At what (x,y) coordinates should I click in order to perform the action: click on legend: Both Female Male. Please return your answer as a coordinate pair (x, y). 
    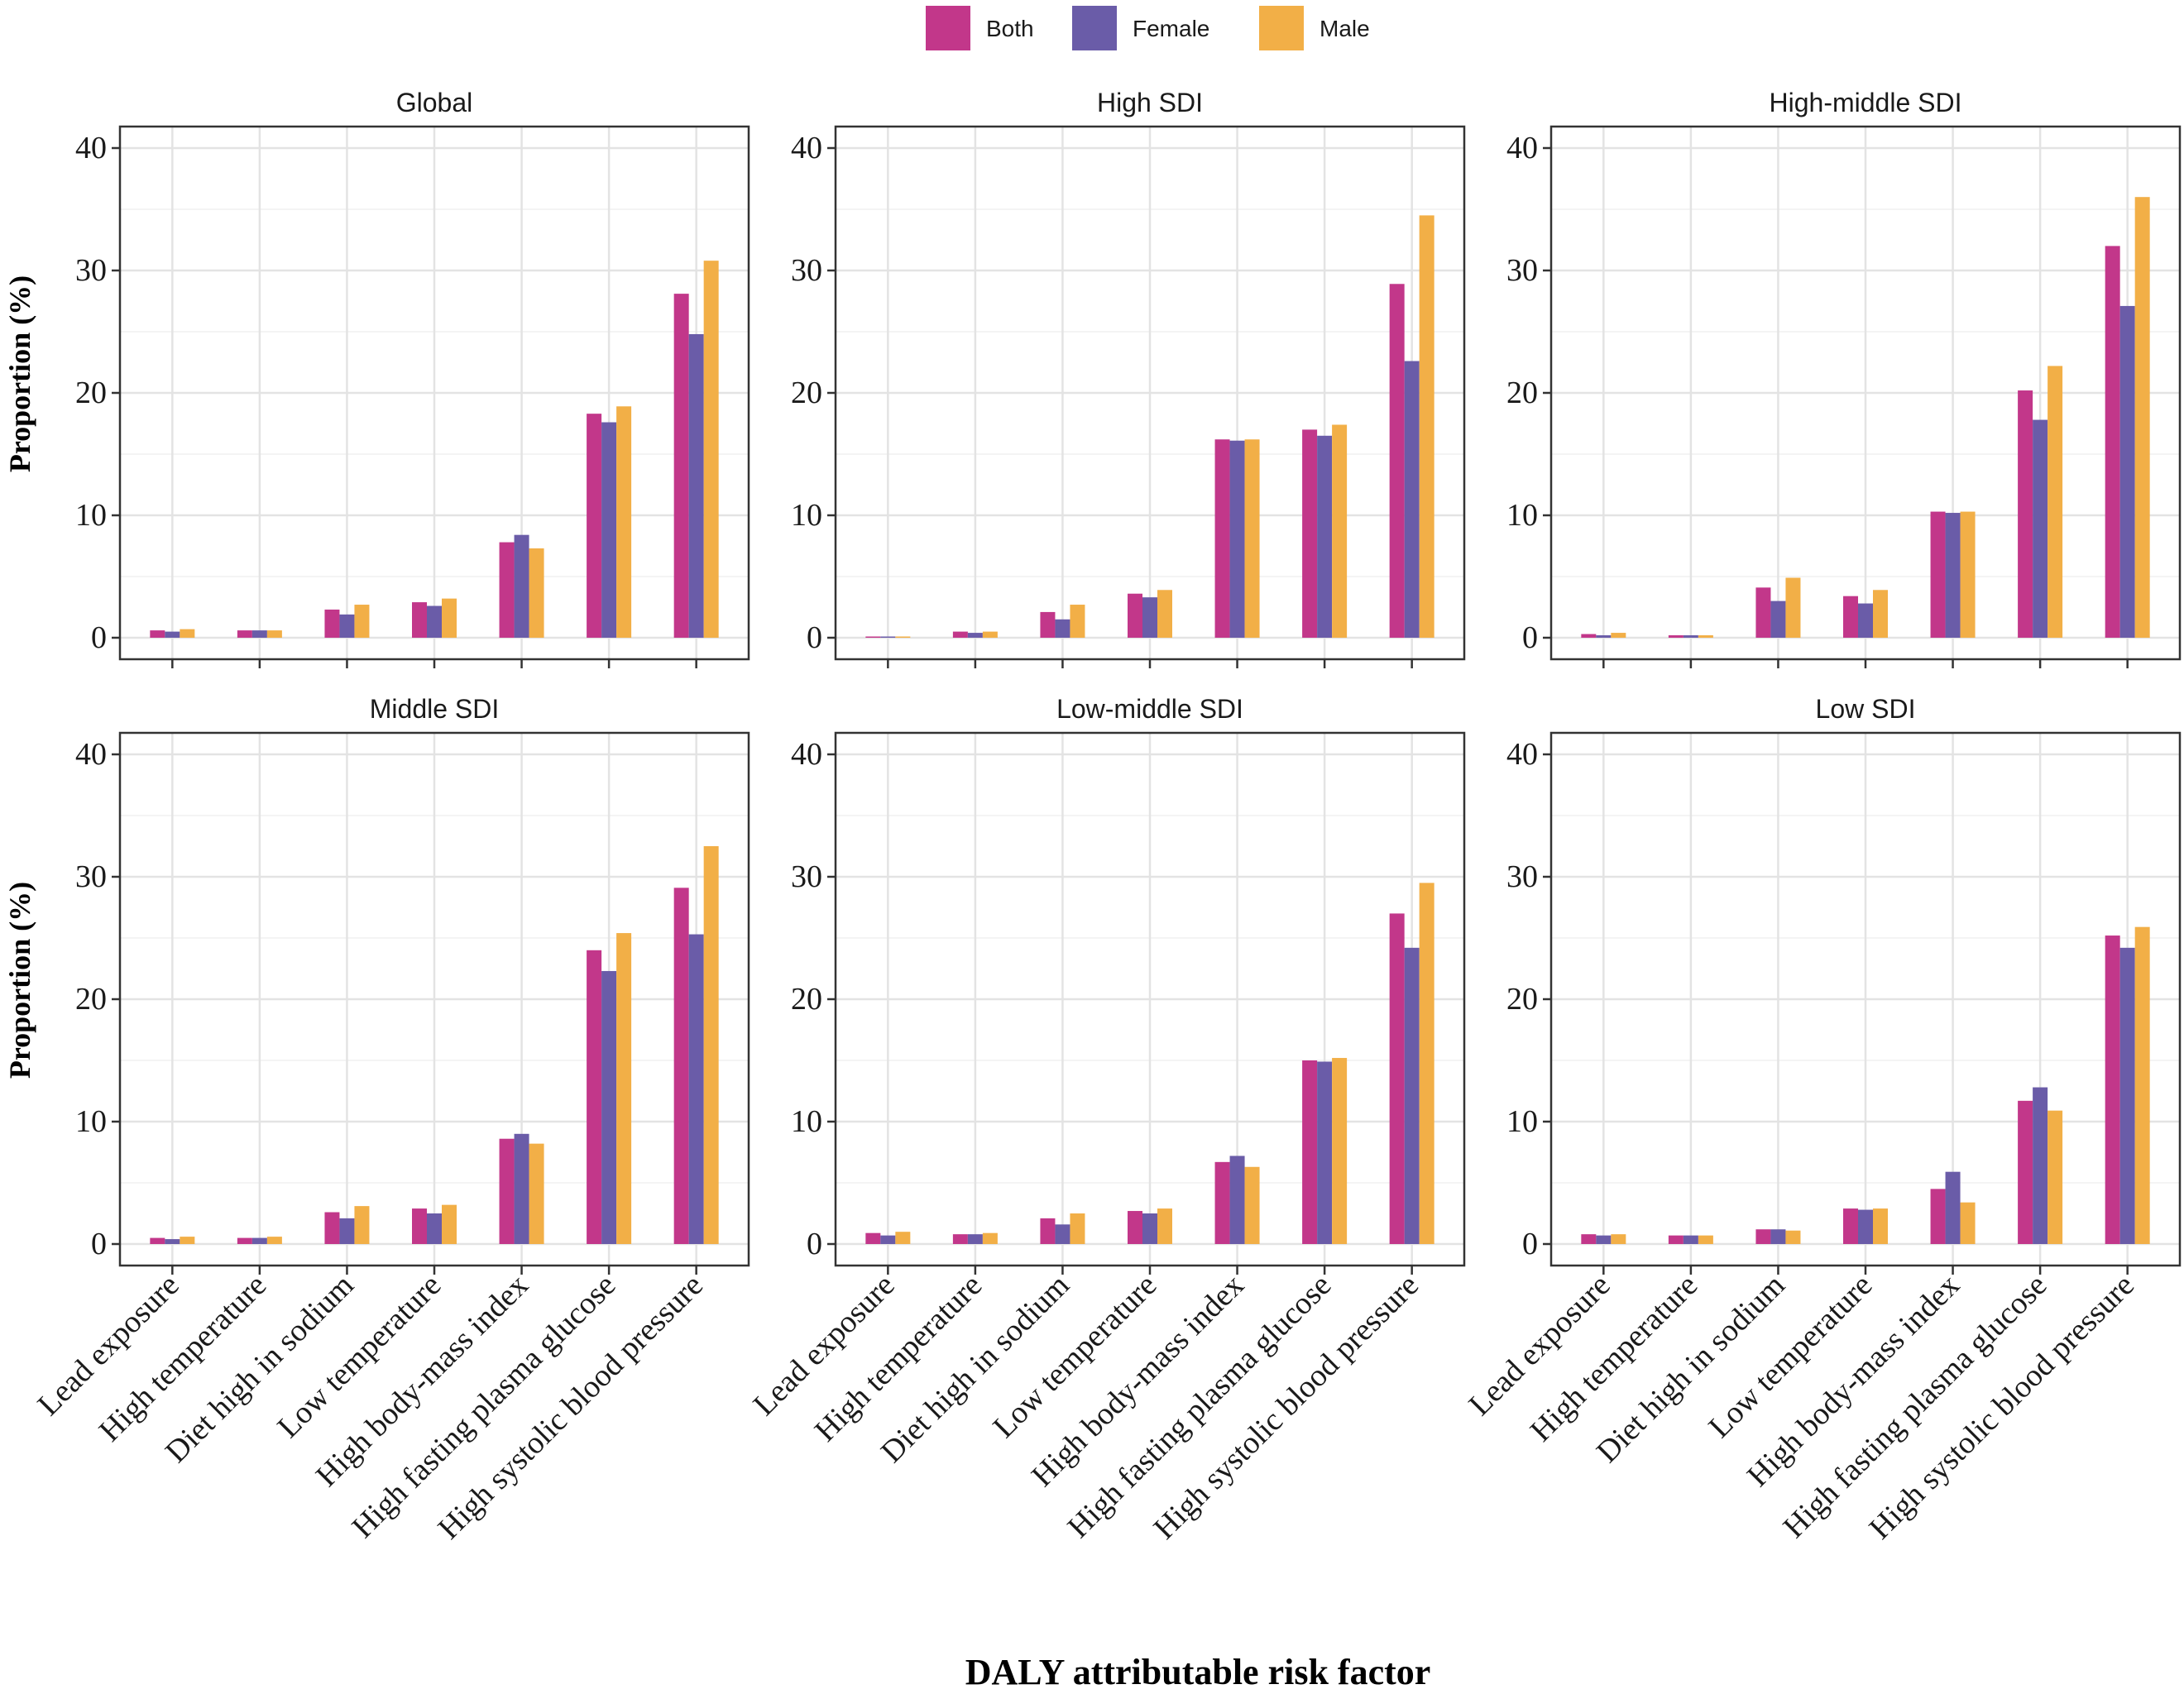
    Looking at the image, I should click on (1148, 28).